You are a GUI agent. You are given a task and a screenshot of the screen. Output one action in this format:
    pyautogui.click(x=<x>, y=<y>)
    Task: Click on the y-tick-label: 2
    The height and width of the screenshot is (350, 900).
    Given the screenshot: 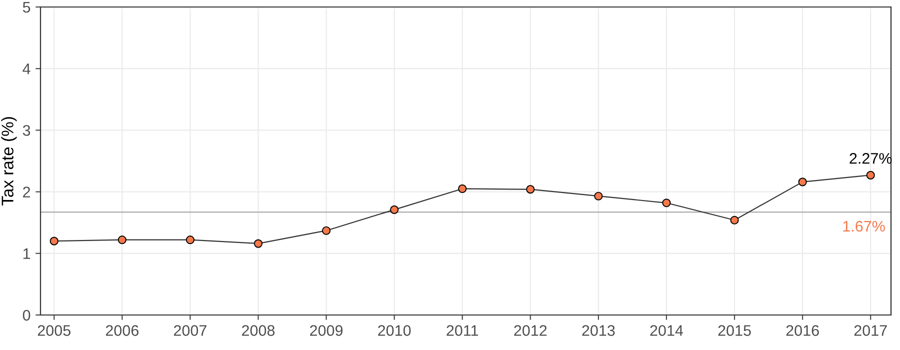 What is the action you would take?
    pyautogui.click(x=26, y=192)
    